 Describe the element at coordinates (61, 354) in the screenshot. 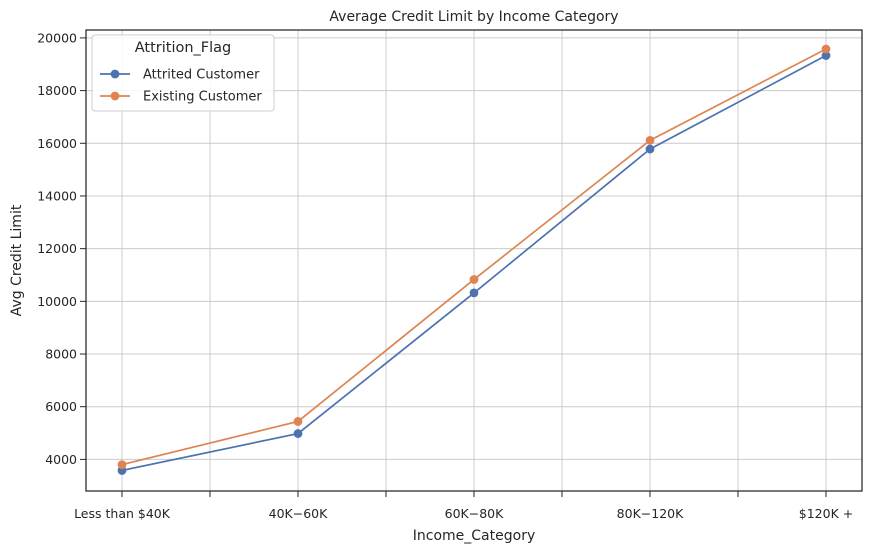

I see `y-tick-label: 8000` at that location.